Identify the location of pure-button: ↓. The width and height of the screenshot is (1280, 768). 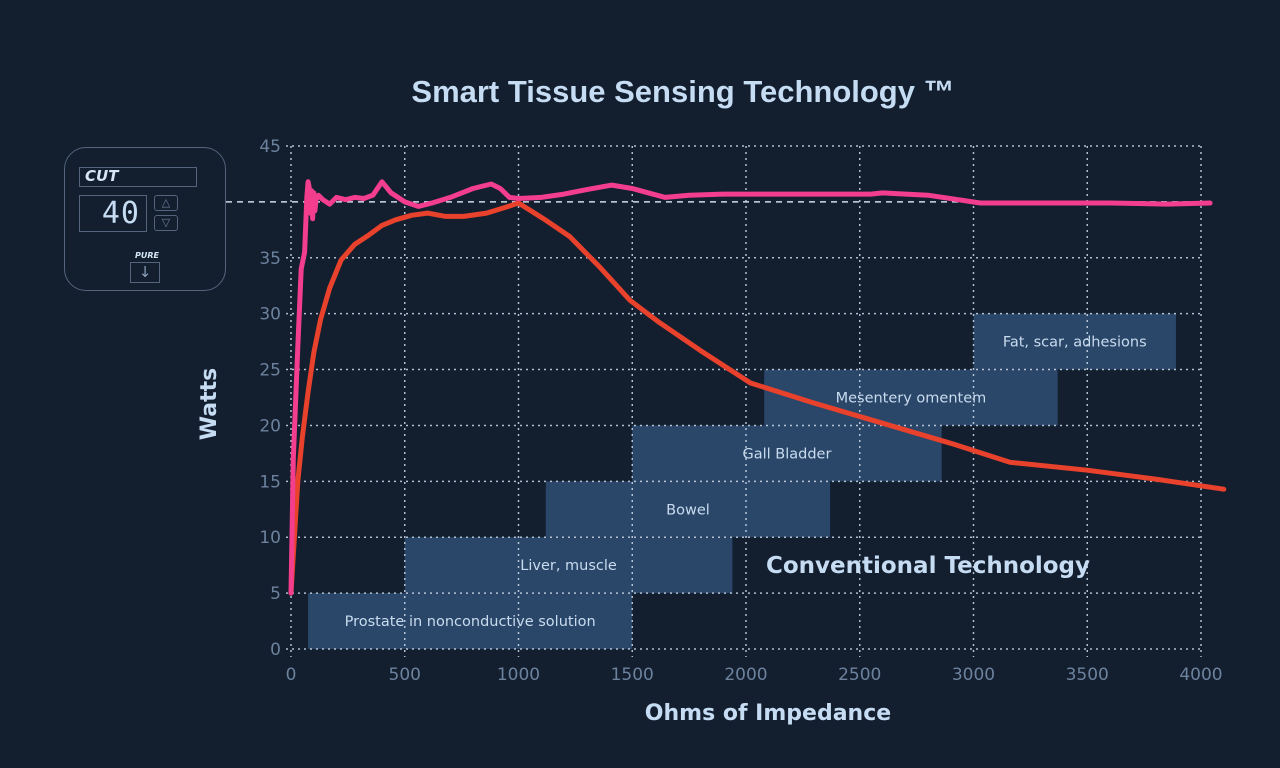
(145, 272).